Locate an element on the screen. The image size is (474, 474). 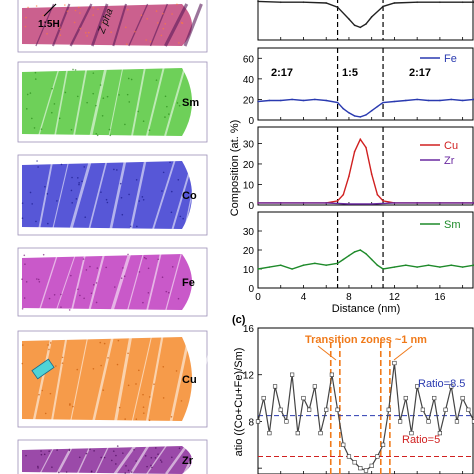
region-label-1: 1:5 is located at coordinates (350, 73).